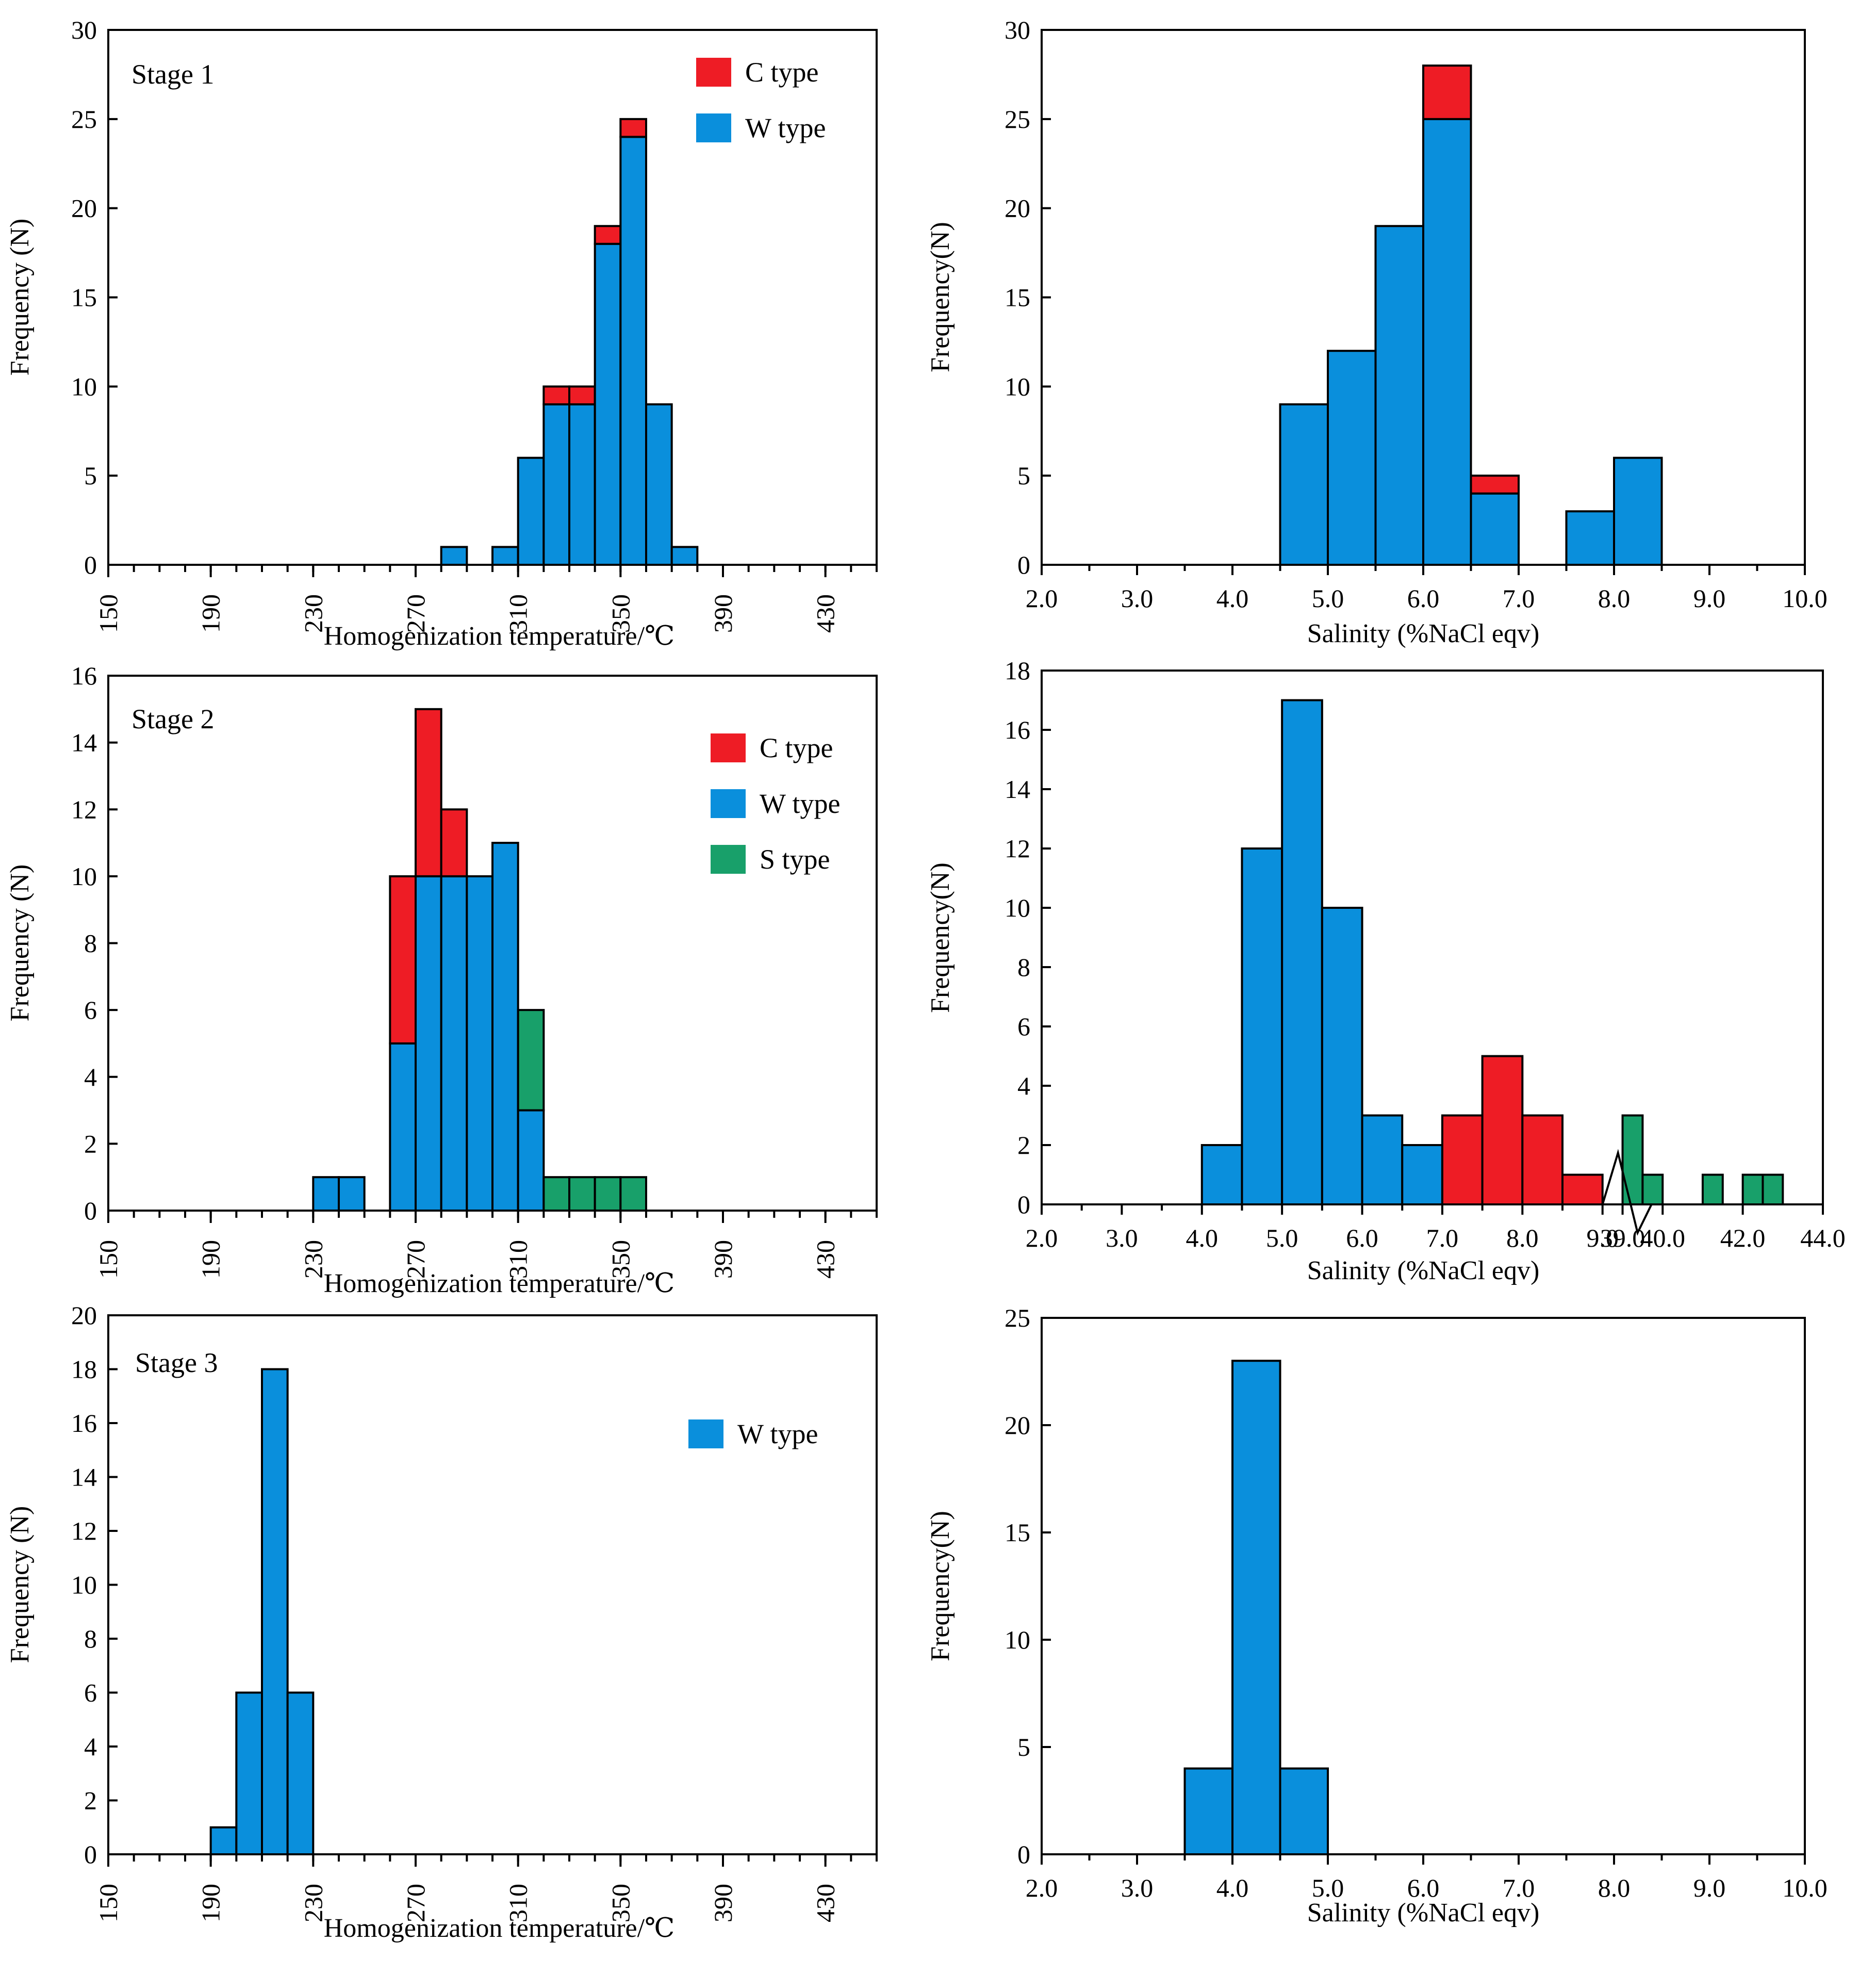 The height and width of the screenshot is (1975, 1876). What do you see at coordinates (172, 74) in the screenshot?
I see `stage-label: Stage 1` at bounding box center [172, 74].